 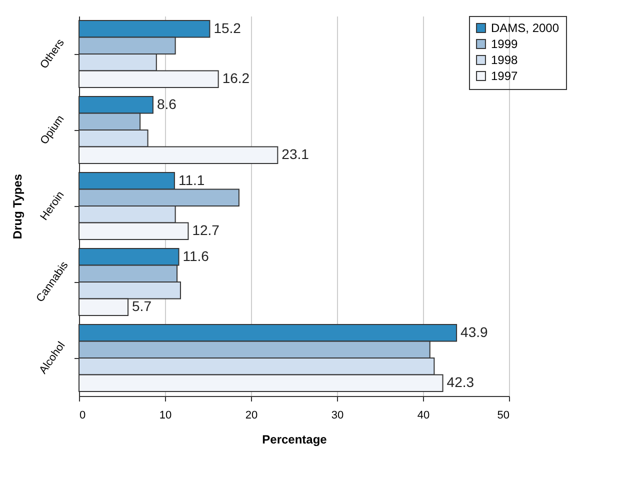 I want to click on data-label: 16.2, so click(x=236, y=78).